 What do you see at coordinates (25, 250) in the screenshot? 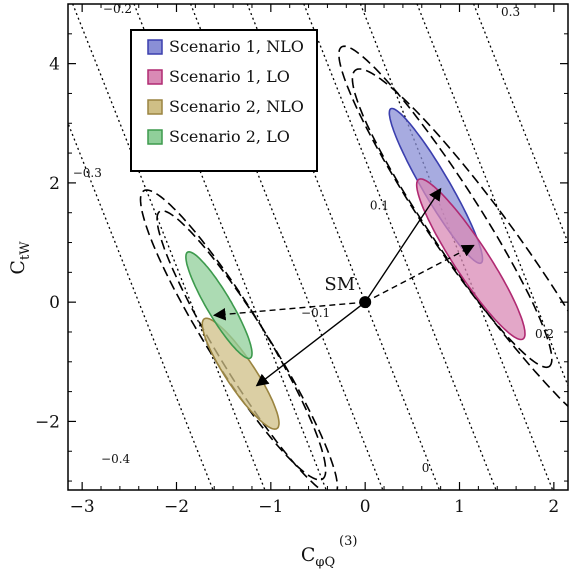
I see `y-axis-label-sub: tW` at bounding box center [25, 250].